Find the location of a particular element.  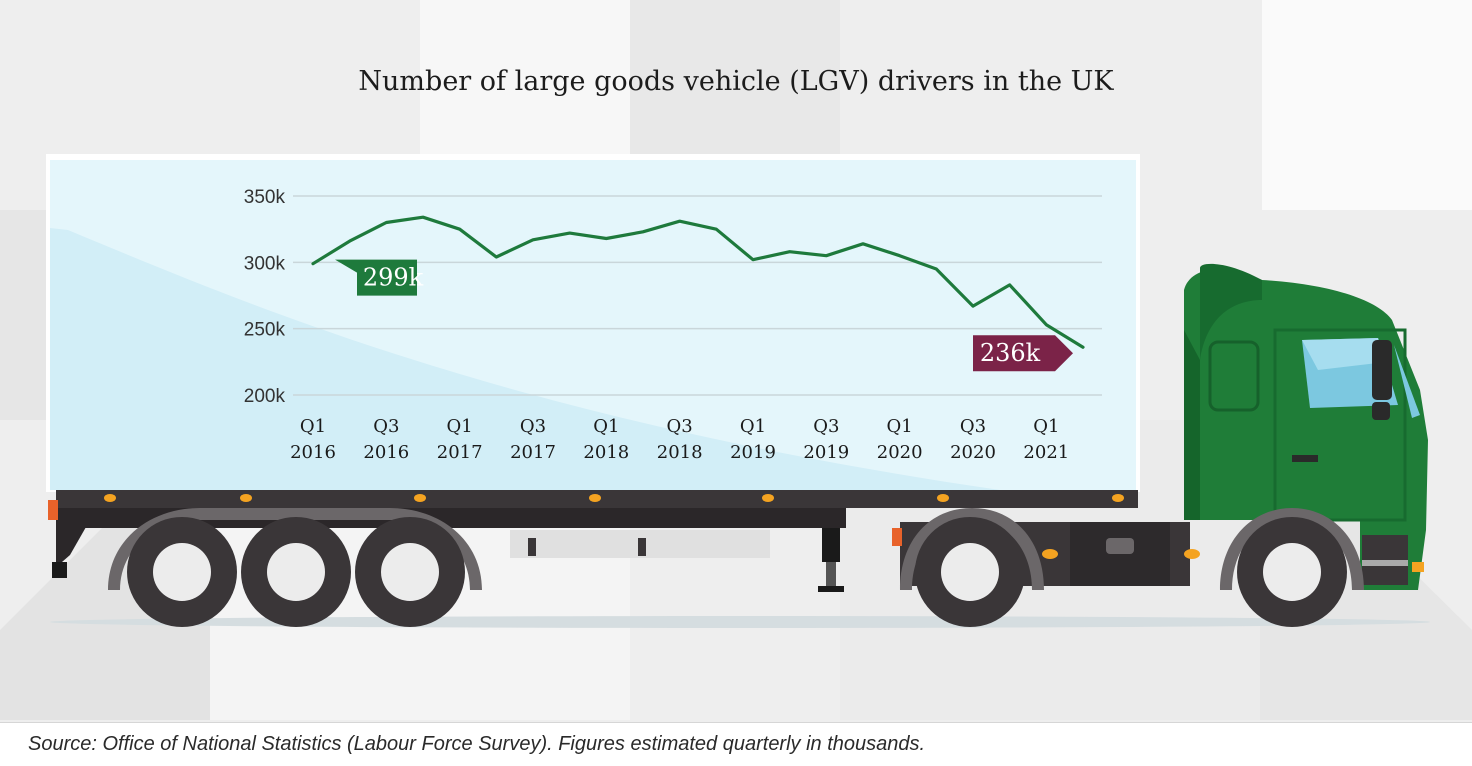

footer-bar is located at coordinates (736, 744).